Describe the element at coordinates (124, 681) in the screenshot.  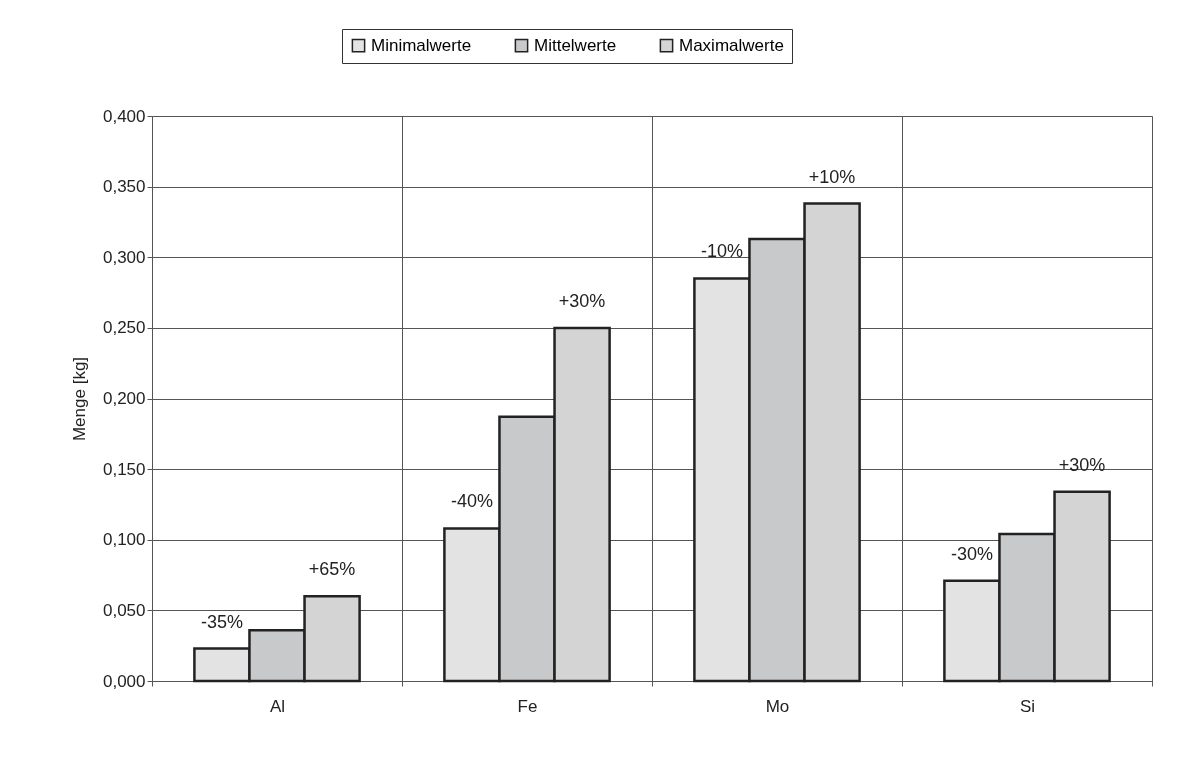
I see `y-tick-label: 0,000` at that location.